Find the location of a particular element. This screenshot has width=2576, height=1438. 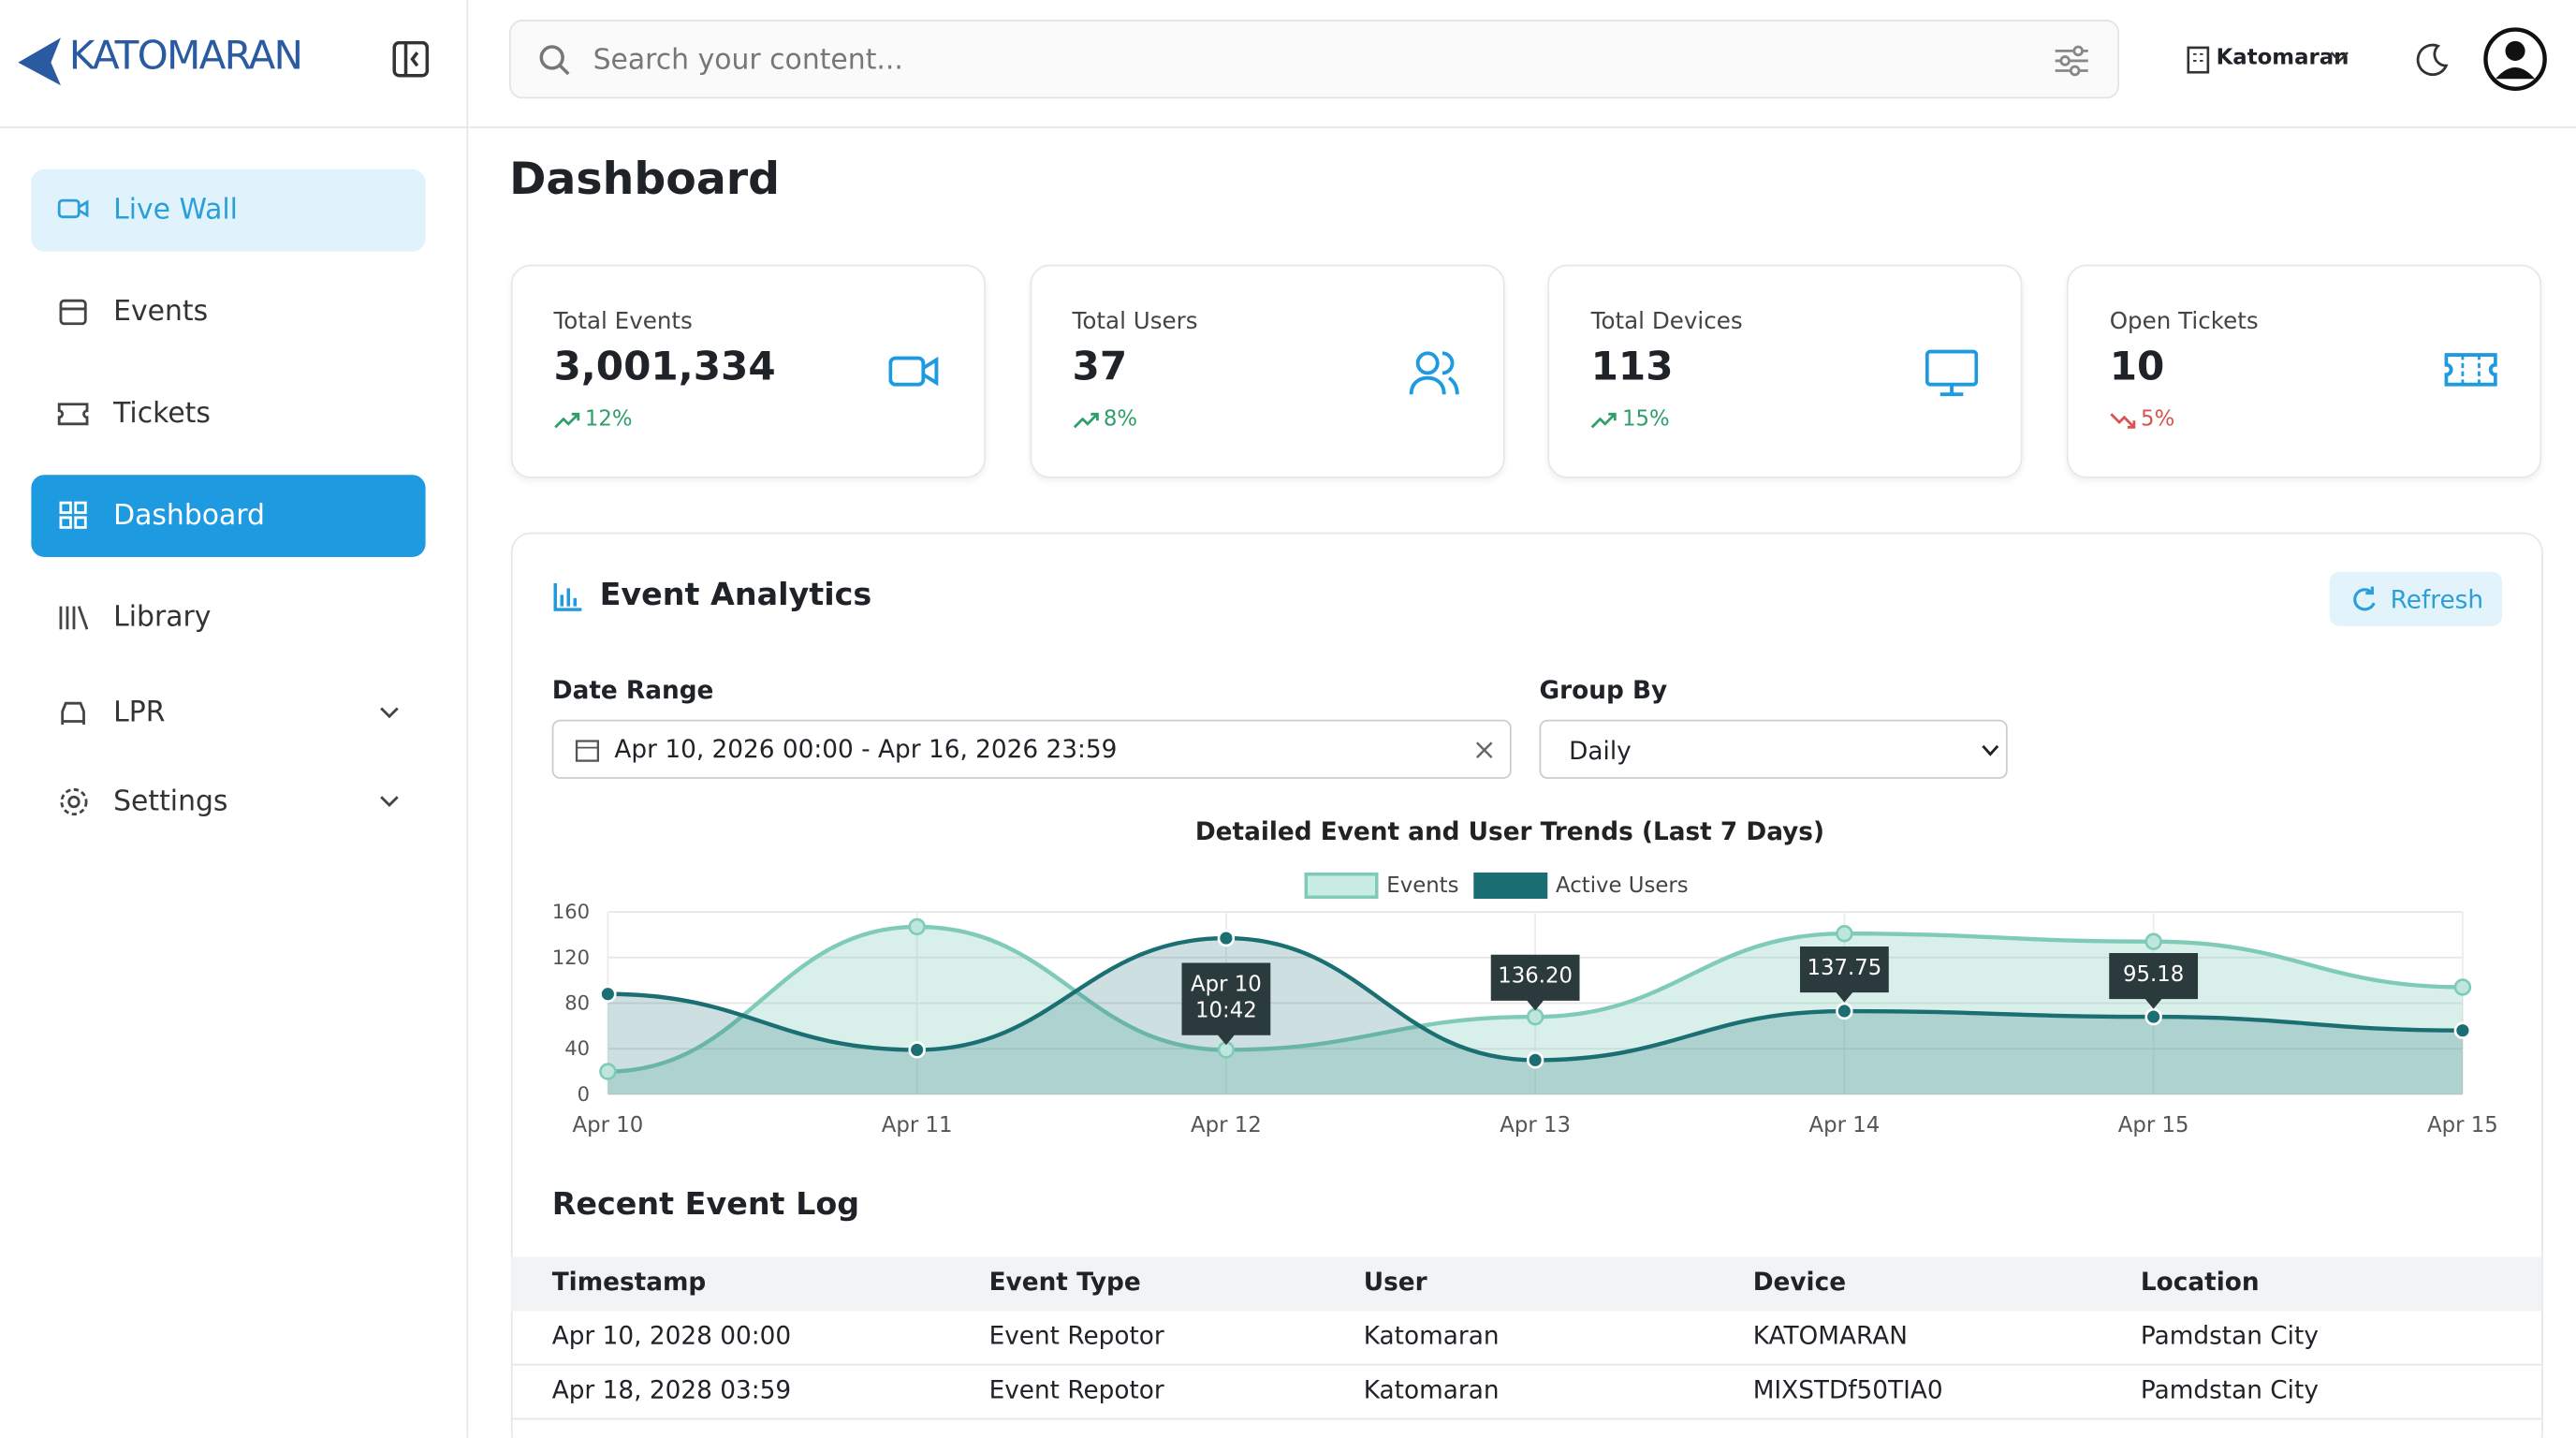

stat-label: Total Users is located at coordinates (1135, 322).